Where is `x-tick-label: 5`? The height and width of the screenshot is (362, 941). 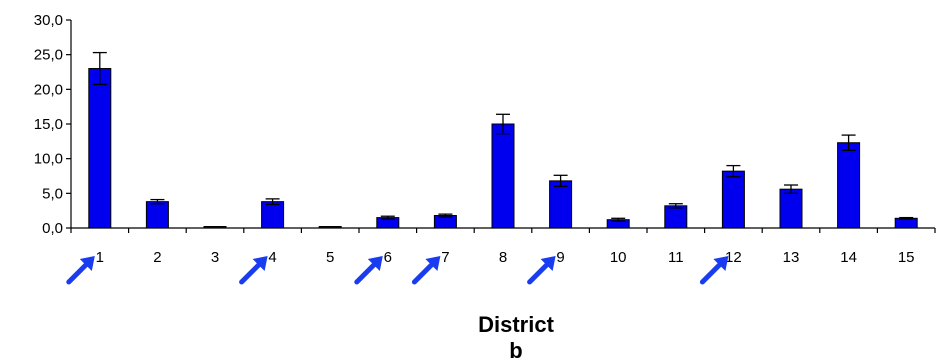
x-tick-label: 5 is located at coordinates (330, 257).